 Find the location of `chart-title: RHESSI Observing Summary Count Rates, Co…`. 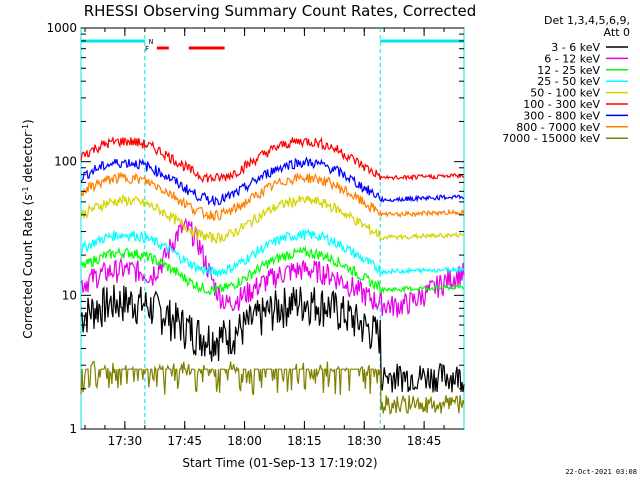

chart-title: RHESSI Observing Summary Count Rates, Co… is located at coordinates (280, 11).